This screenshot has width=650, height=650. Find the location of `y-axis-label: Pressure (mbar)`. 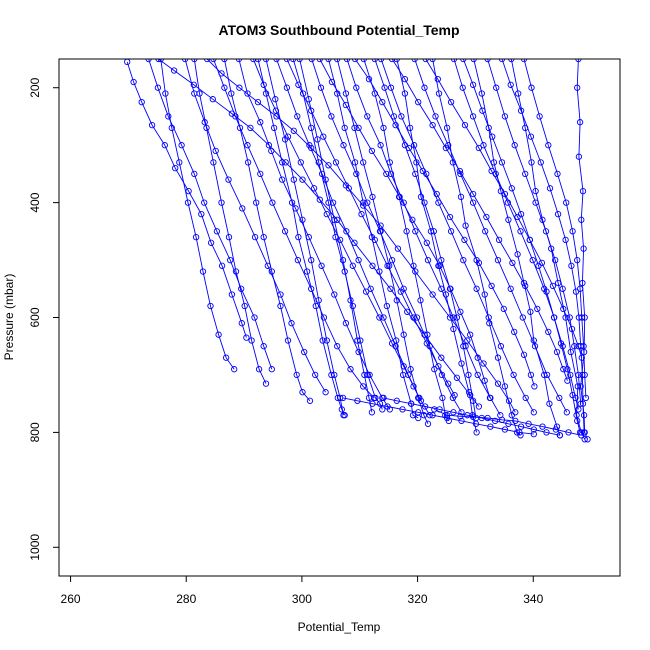

y-axis-label: Pressure (mbar) is located at coordinates (9, 317).